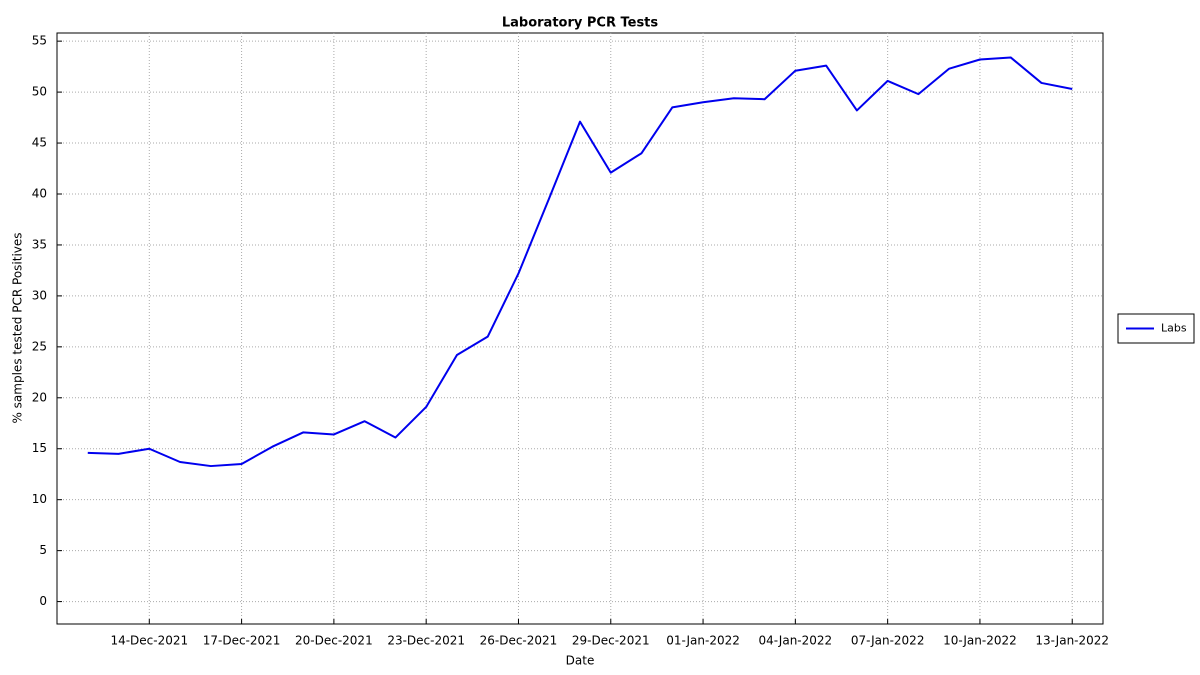  What do you see at coordinates (519, 641) in the screenshot?
I see `x-tick-label: 26-Dec-2021` at bounding box center [519, 641].